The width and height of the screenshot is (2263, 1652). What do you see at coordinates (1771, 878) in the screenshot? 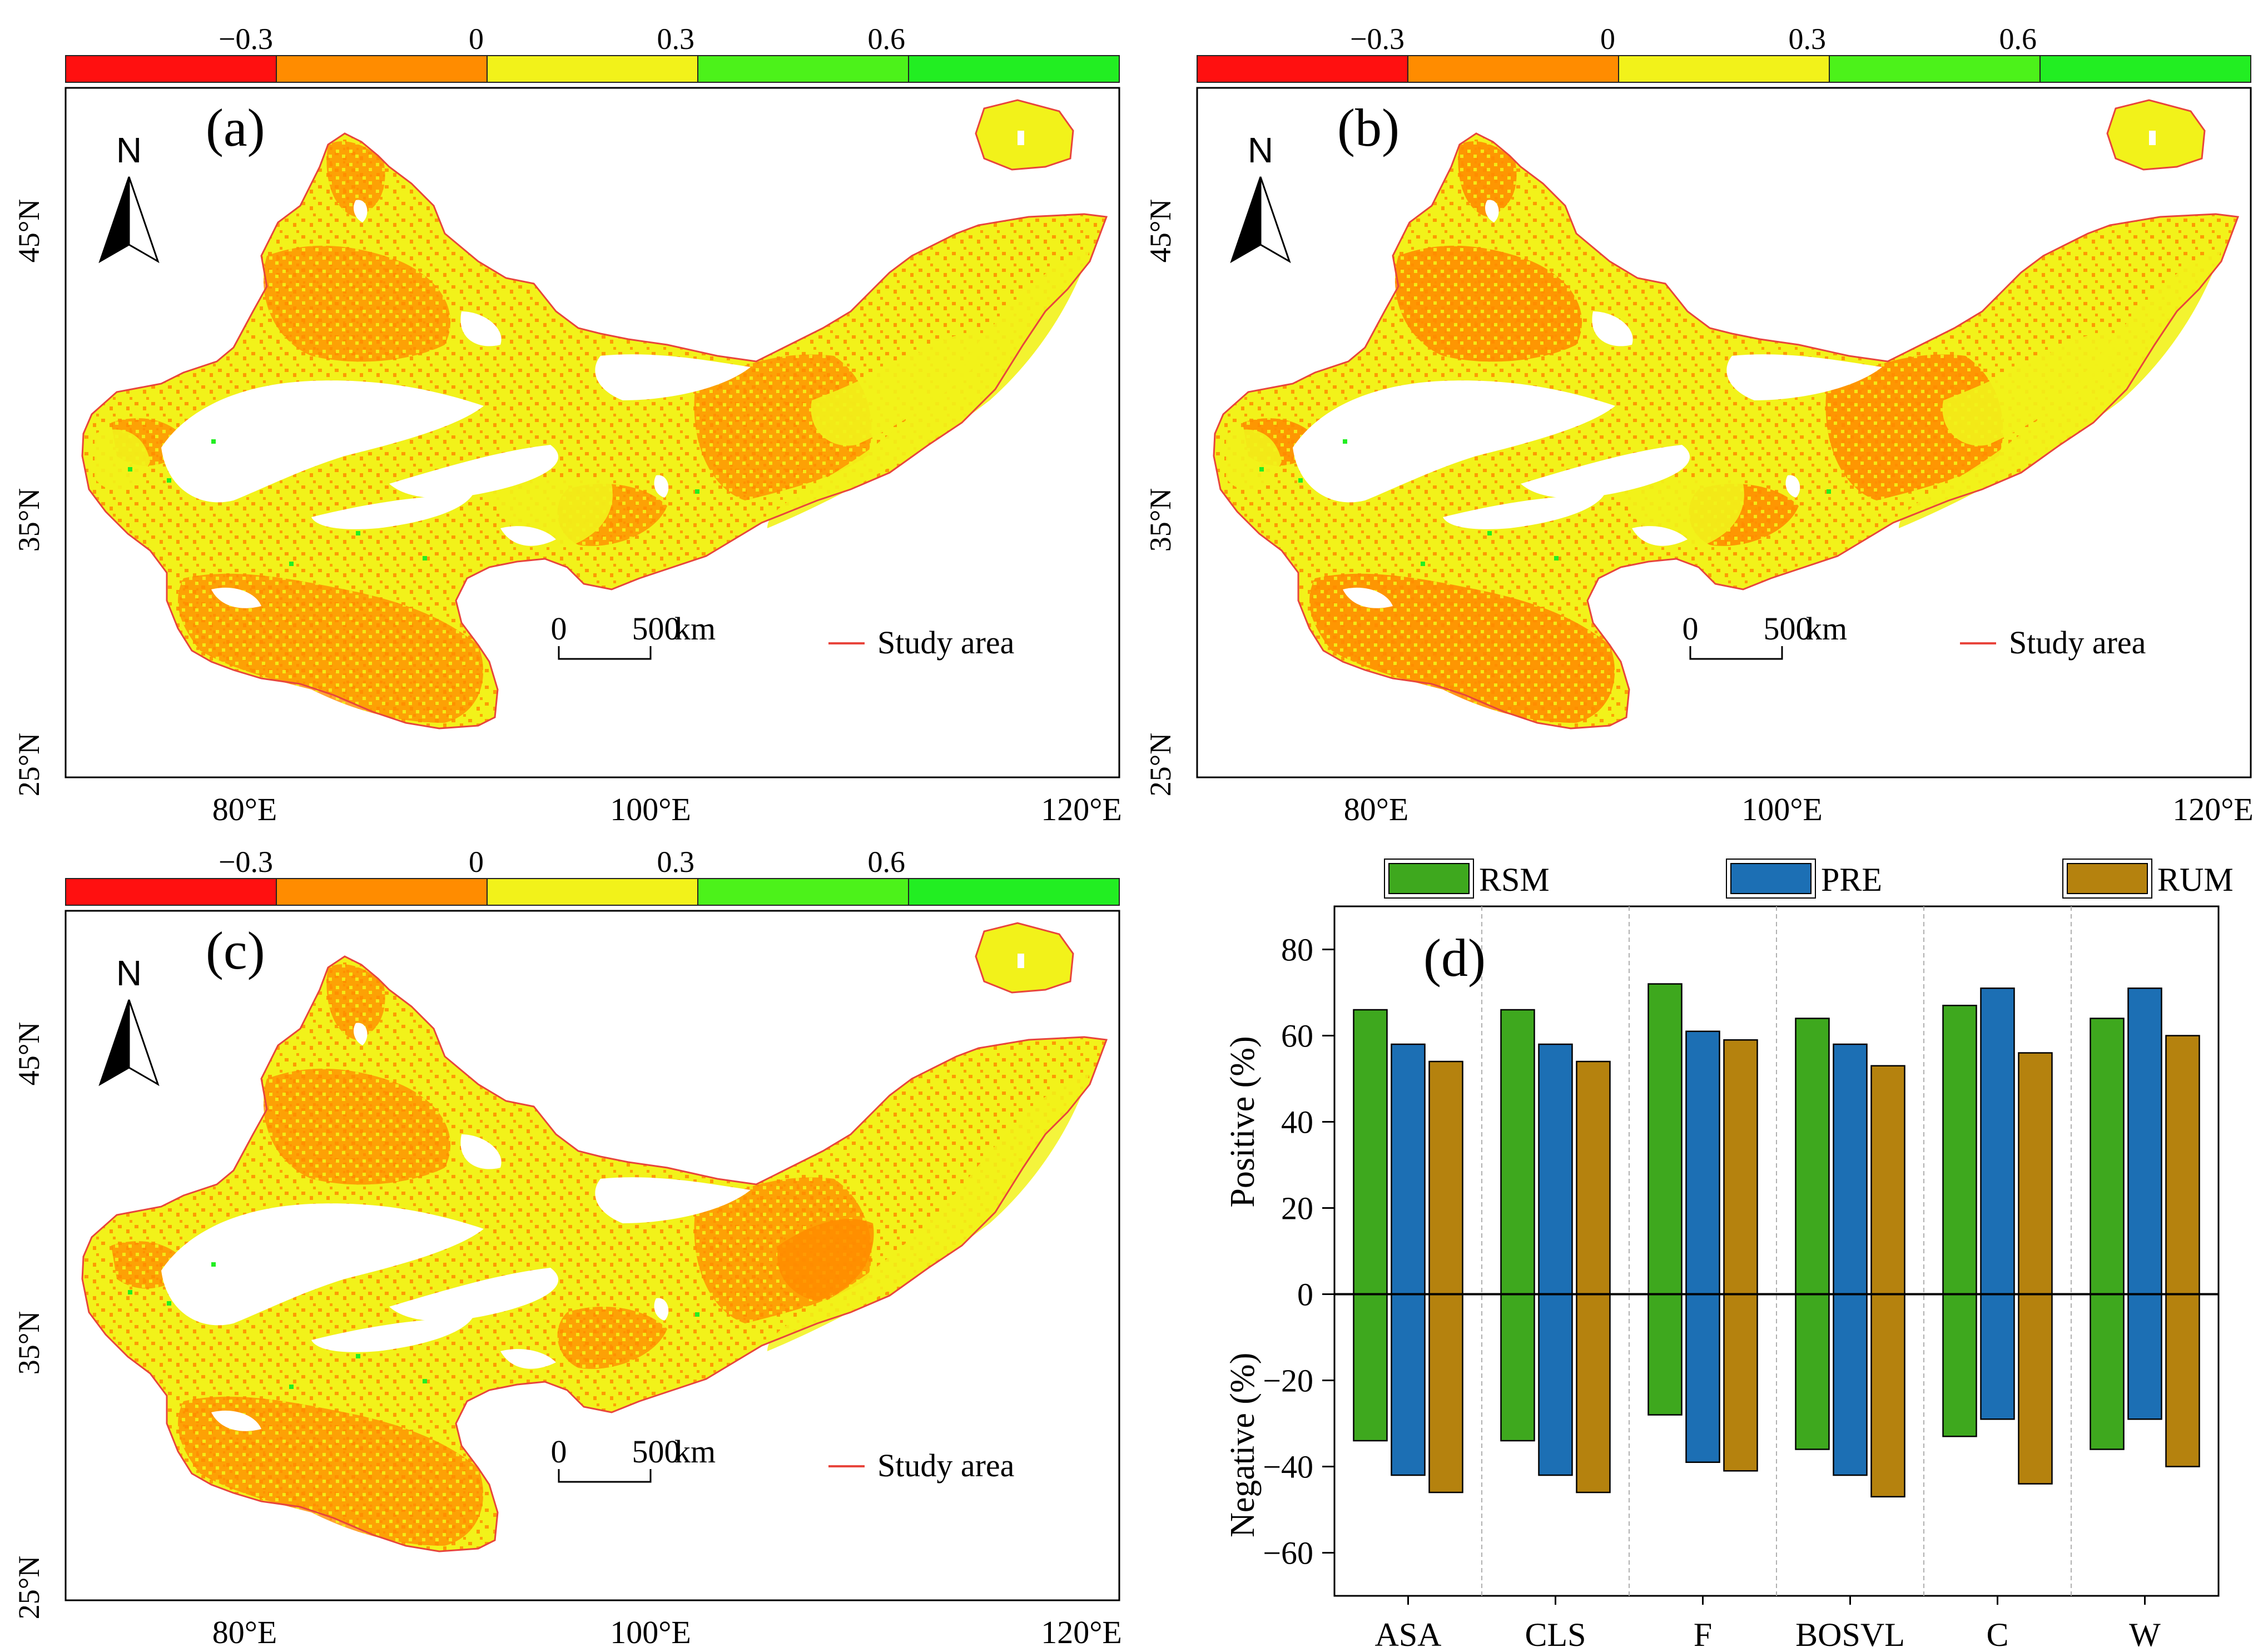
I see `legend-swatch-pre` at bounding box center [1771, 878].